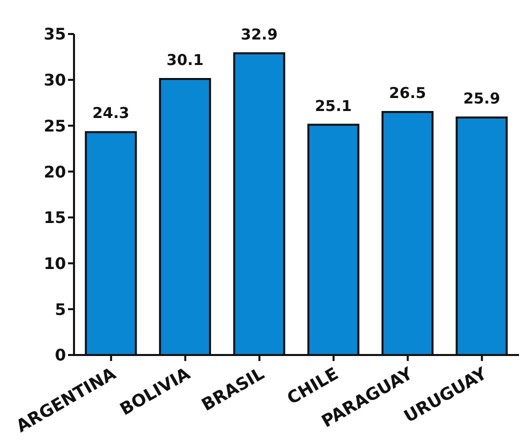 This screenshot has height=441, width=525. Describe the element at coordinates (55, 172) in the screenshot. I see `y-tick-label: 20` at that location.